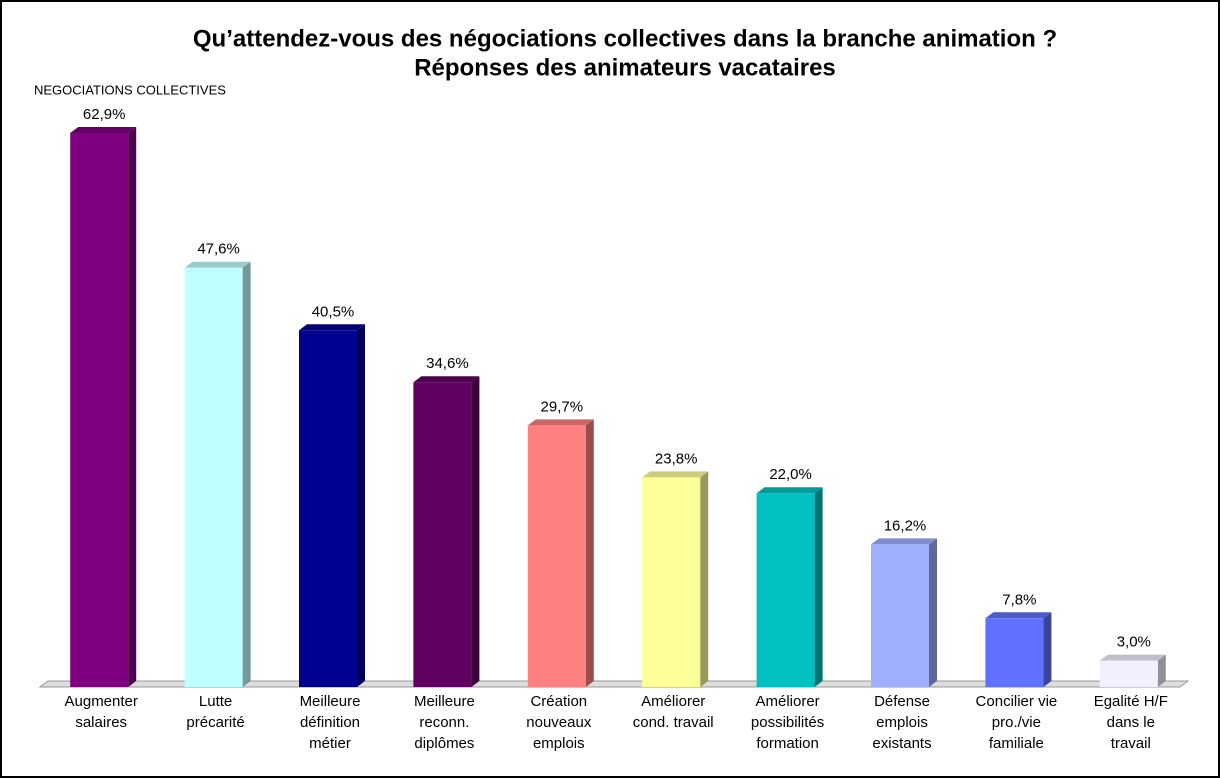 The height and width of the screenshot is (778, 1220). What do you see at coordinates (215, 722) in the screenshot?
I see `x-tick-label: précarité` at bounding box center [215, 722].